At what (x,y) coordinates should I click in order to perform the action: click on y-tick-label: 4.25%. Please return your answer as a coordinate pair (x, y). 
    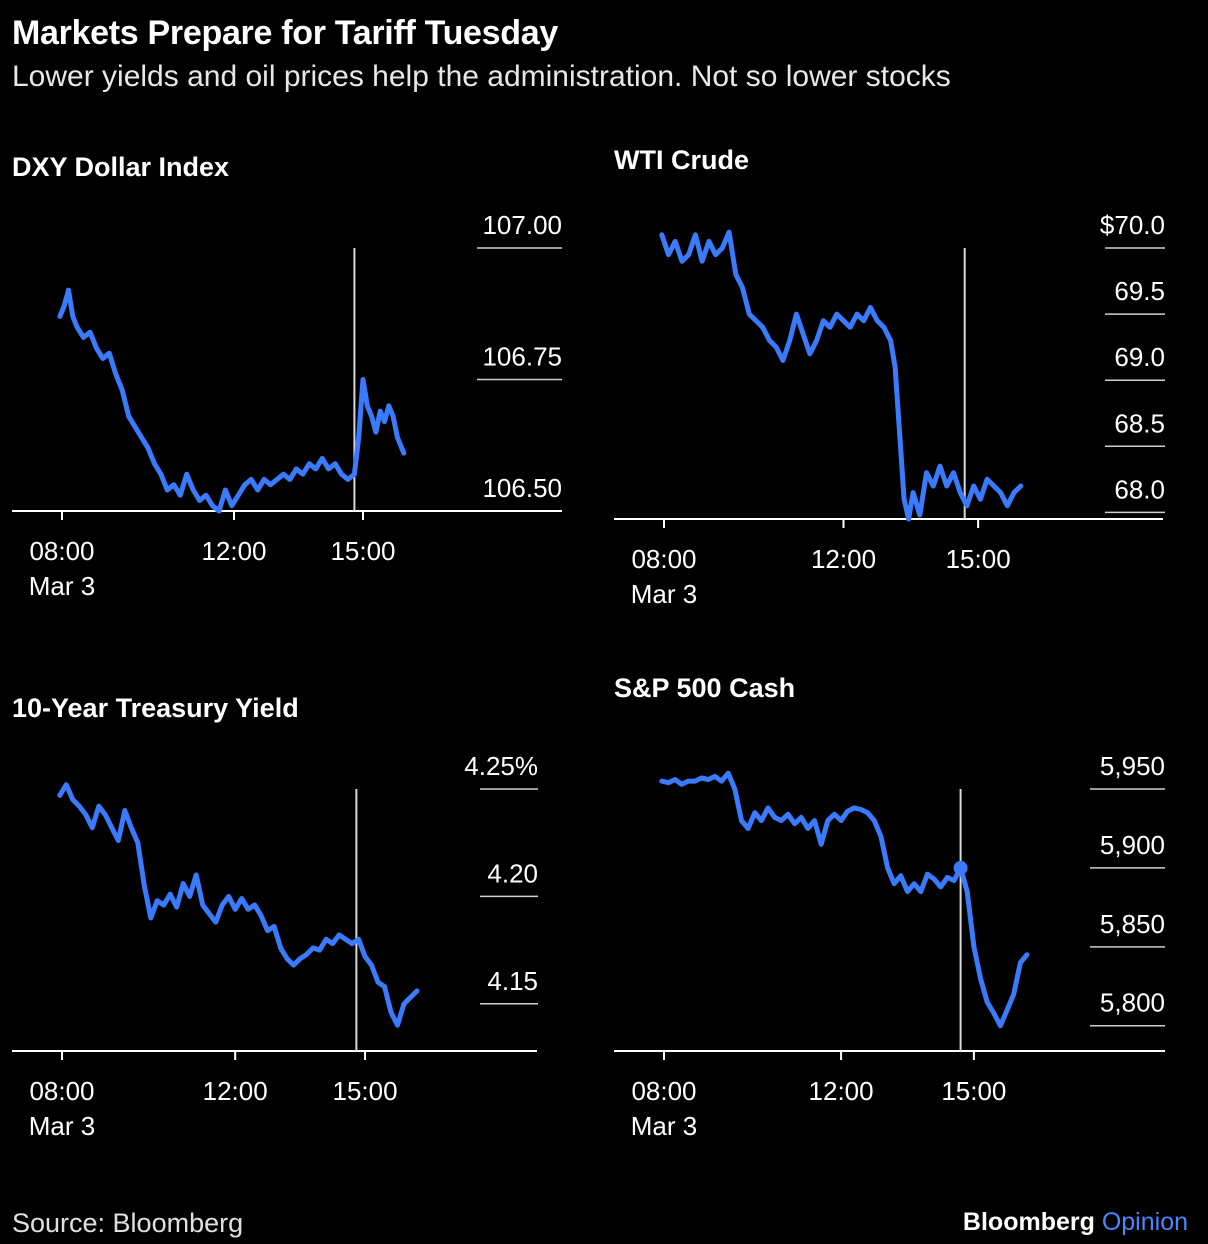
    Looking at the image, I should click on (501, 766).